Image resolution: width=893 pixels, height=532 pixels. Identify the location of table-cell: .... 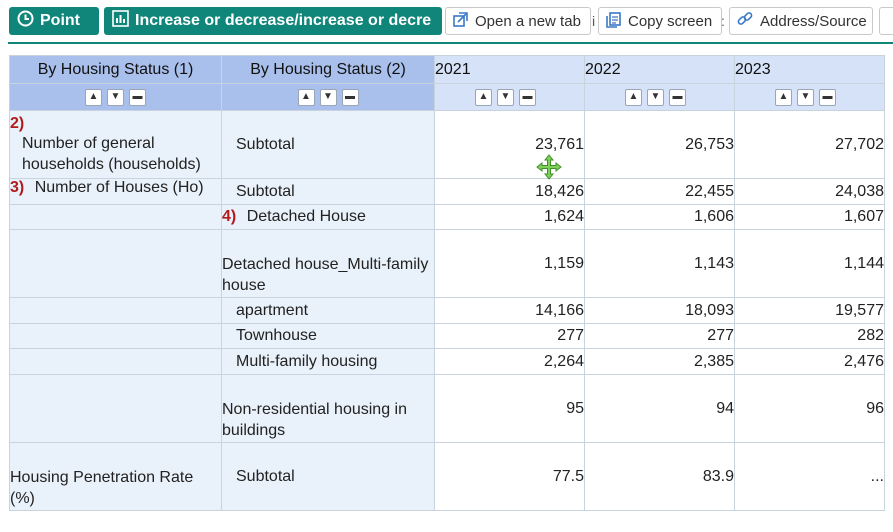
(809, 476).